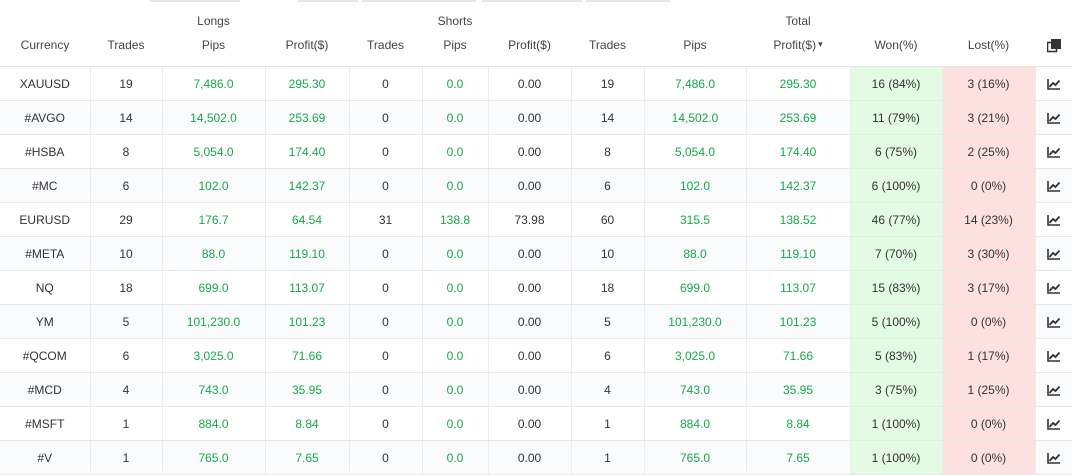  I want to click on col-short-profit: Profit($), so click(529, 52).